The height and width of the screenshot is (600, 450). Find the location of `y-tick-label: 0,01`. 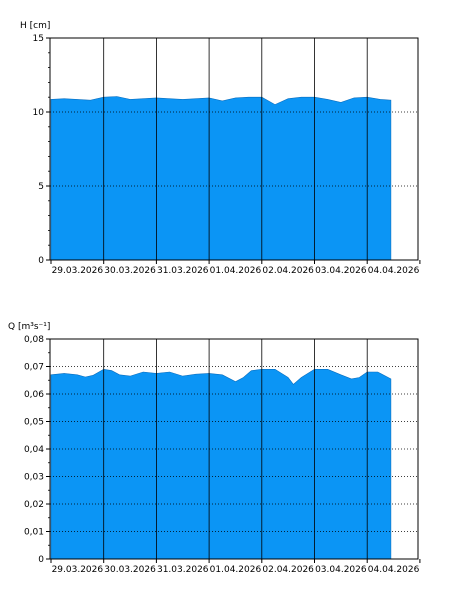

y-tick-label: 0,01 is located at coordinates (34, 533).